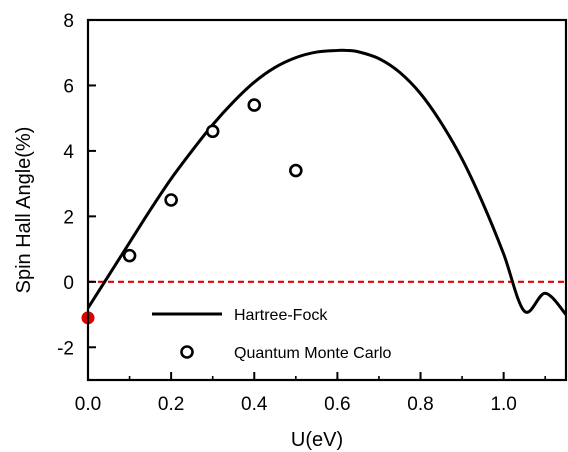 This screenshot has width=568, height=452. I want to click on x-tick-label-0: 0.0, so click(88, 404).